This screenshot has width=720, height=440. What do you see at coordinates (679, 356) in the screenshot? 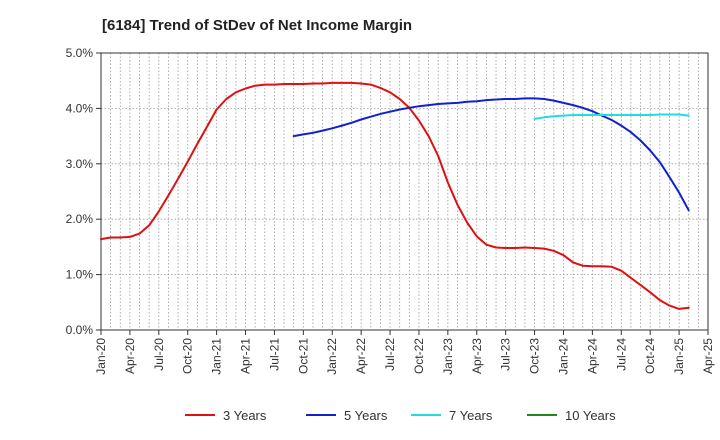
I see `x-tick-label: Jan-25` at bounding box center [679, 356].